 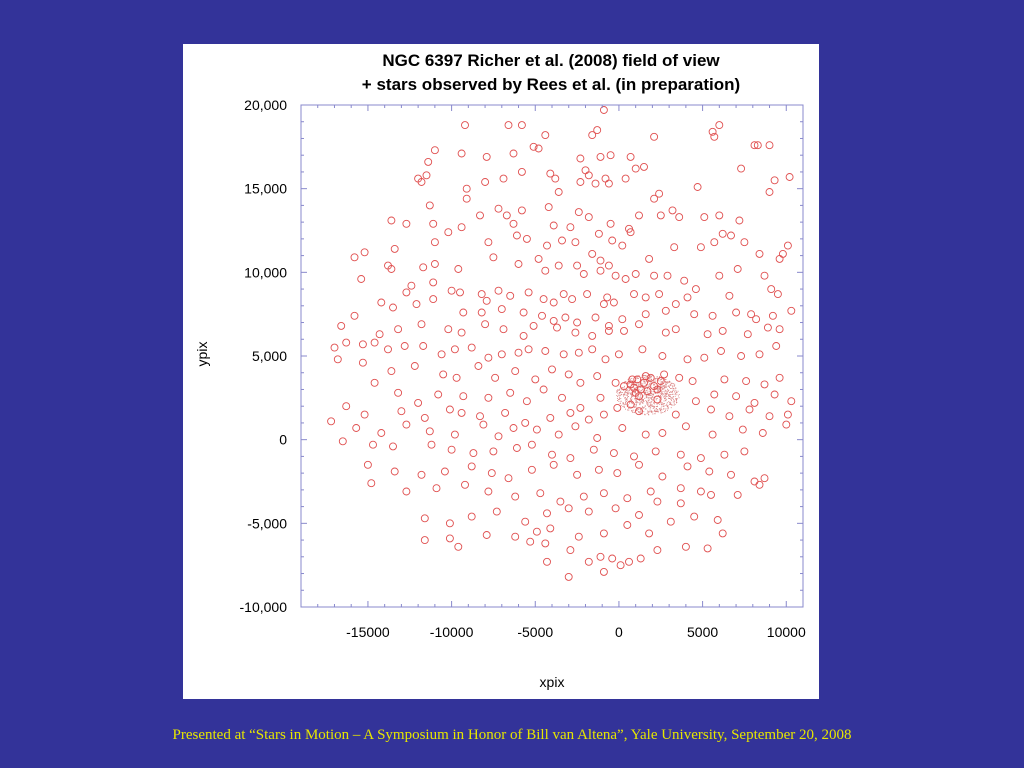 I want to click on field-stars-layer, so click(x=648, y=395).